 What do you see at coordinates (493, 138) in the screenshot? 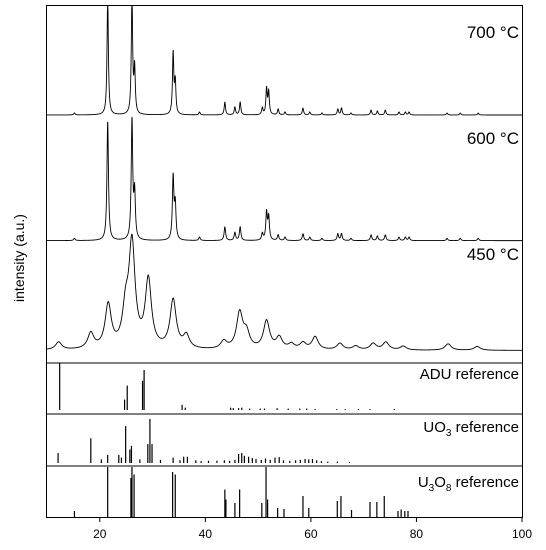
I see `label-600c: 600 °C` at bounding box center [493, 138].